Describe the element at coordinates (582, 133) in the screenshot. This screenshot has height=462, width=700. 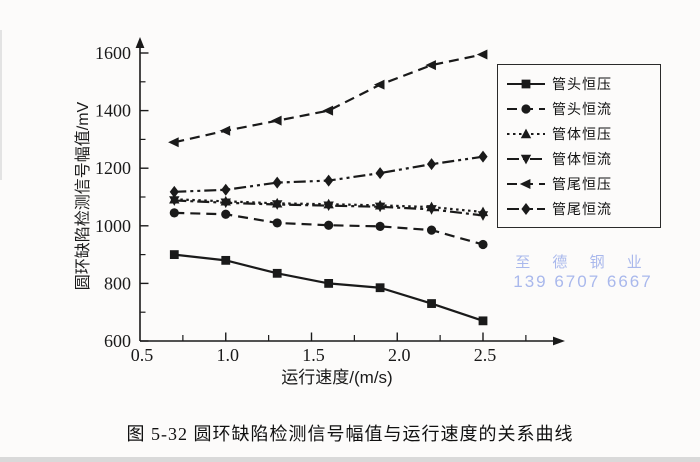
I see `legend-label: 管体恒压` at that location.